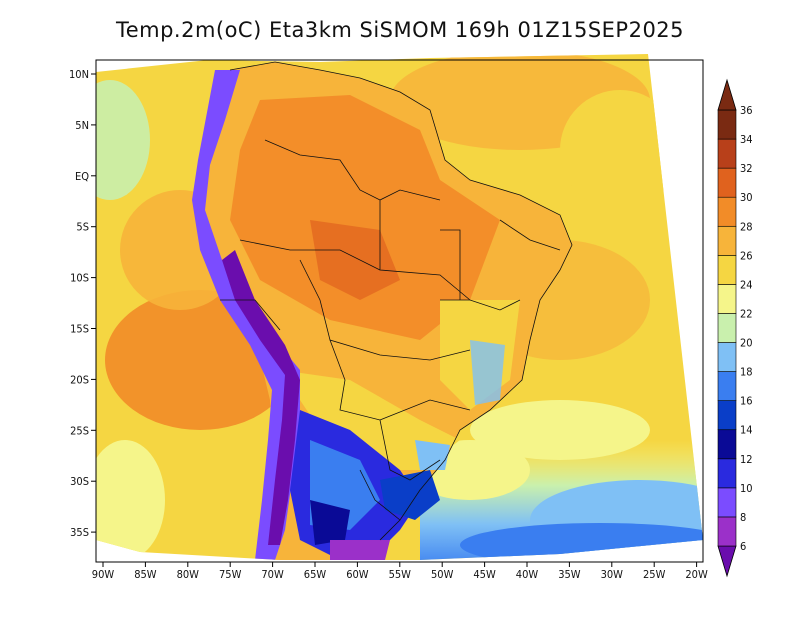  Describe the element at coordinates (746, 372) in the screenshot. I see `colorbar-label: 18` at that location.